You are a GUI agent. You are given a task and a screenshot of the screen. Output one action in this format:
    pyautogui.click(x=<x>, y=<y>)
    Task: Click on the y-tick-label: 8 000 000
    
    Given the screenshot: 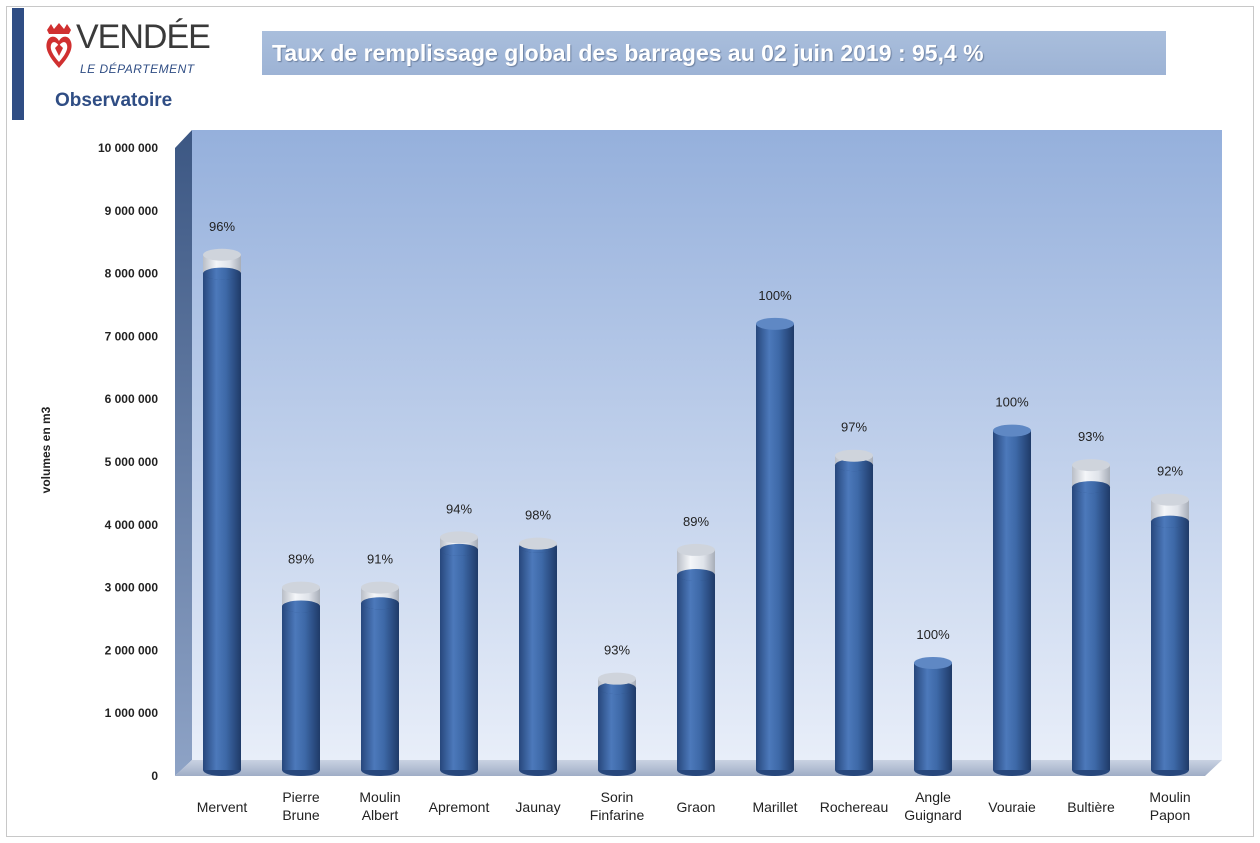 What is the action you would take?
    pyautogui.click(x=132, y=274)
    